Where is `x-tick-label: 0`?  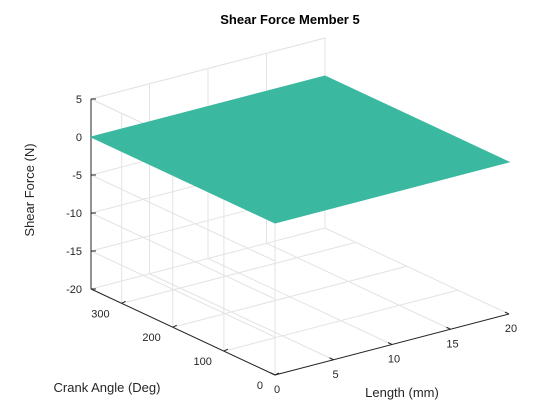
x-tick-label: 0 is located at coordinates (277, 390).